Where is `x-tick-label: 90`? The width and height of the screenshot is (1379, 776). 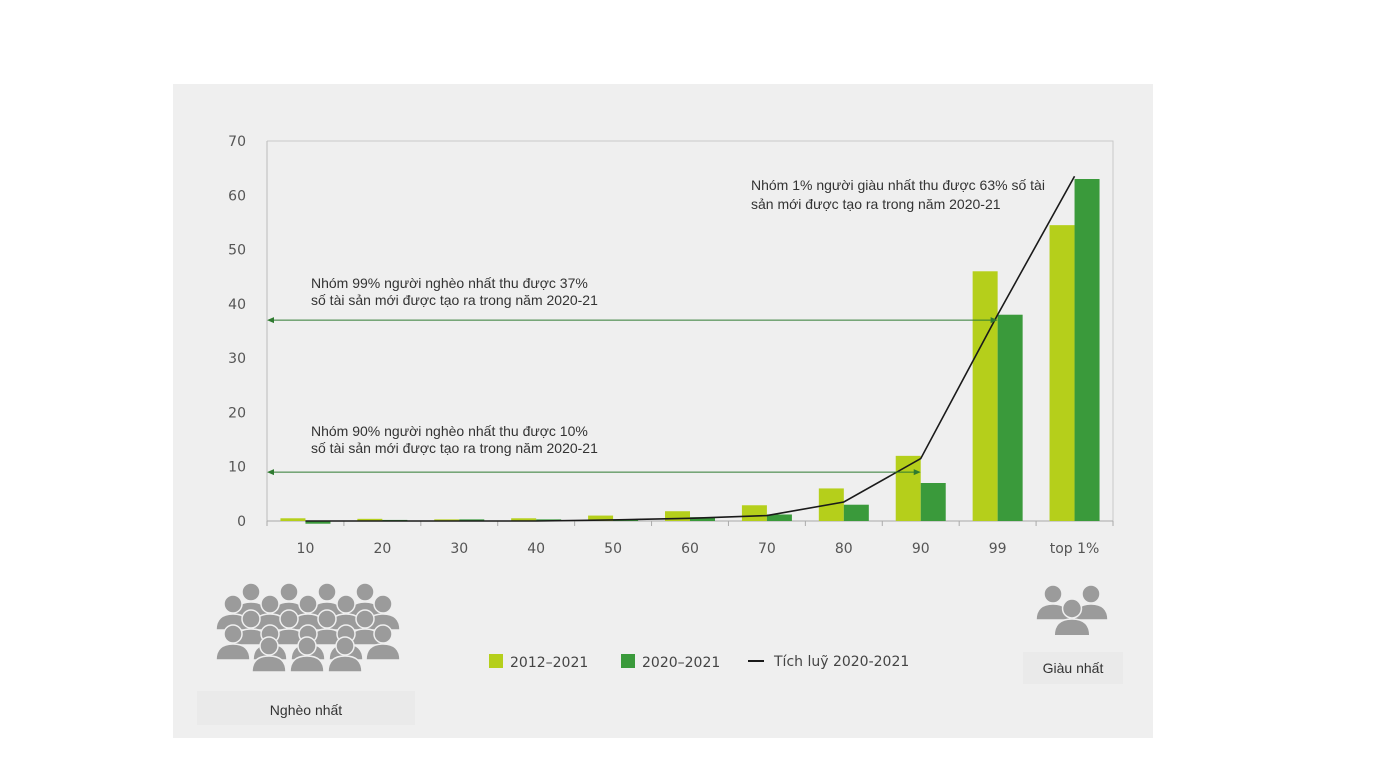
x-tick-label: 90 is located at coordinates (921, 549).